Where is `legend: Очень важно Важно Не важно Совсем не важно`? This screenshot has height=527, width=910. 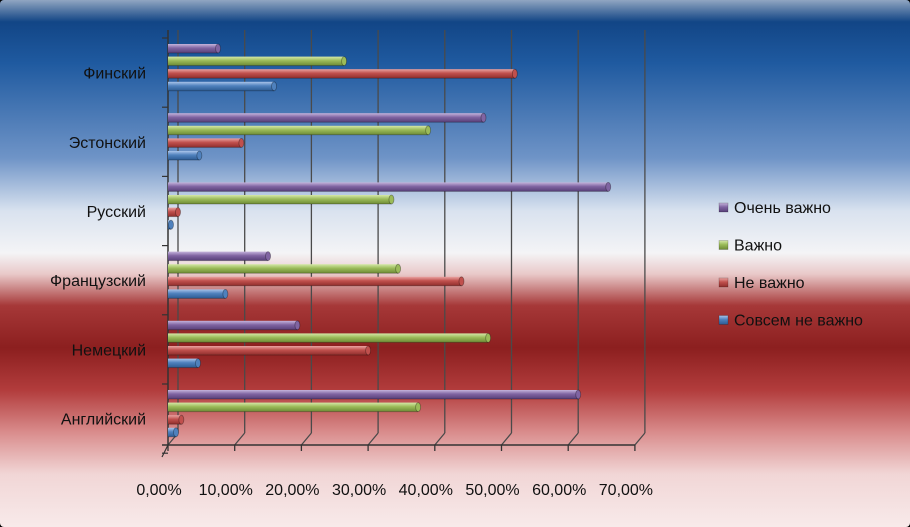
legend: Очень важно Важно Не важно Совсем не важно is located at coordinates (790, 265).